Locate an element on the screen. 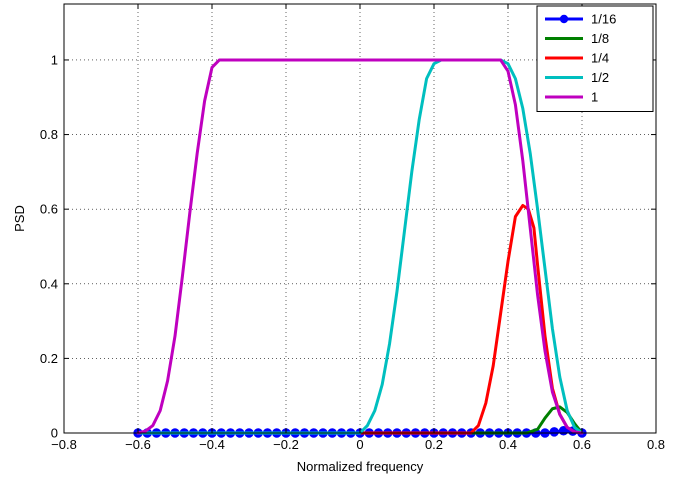  y-tick-label: 0.4 is located at coordinates (49, 283).